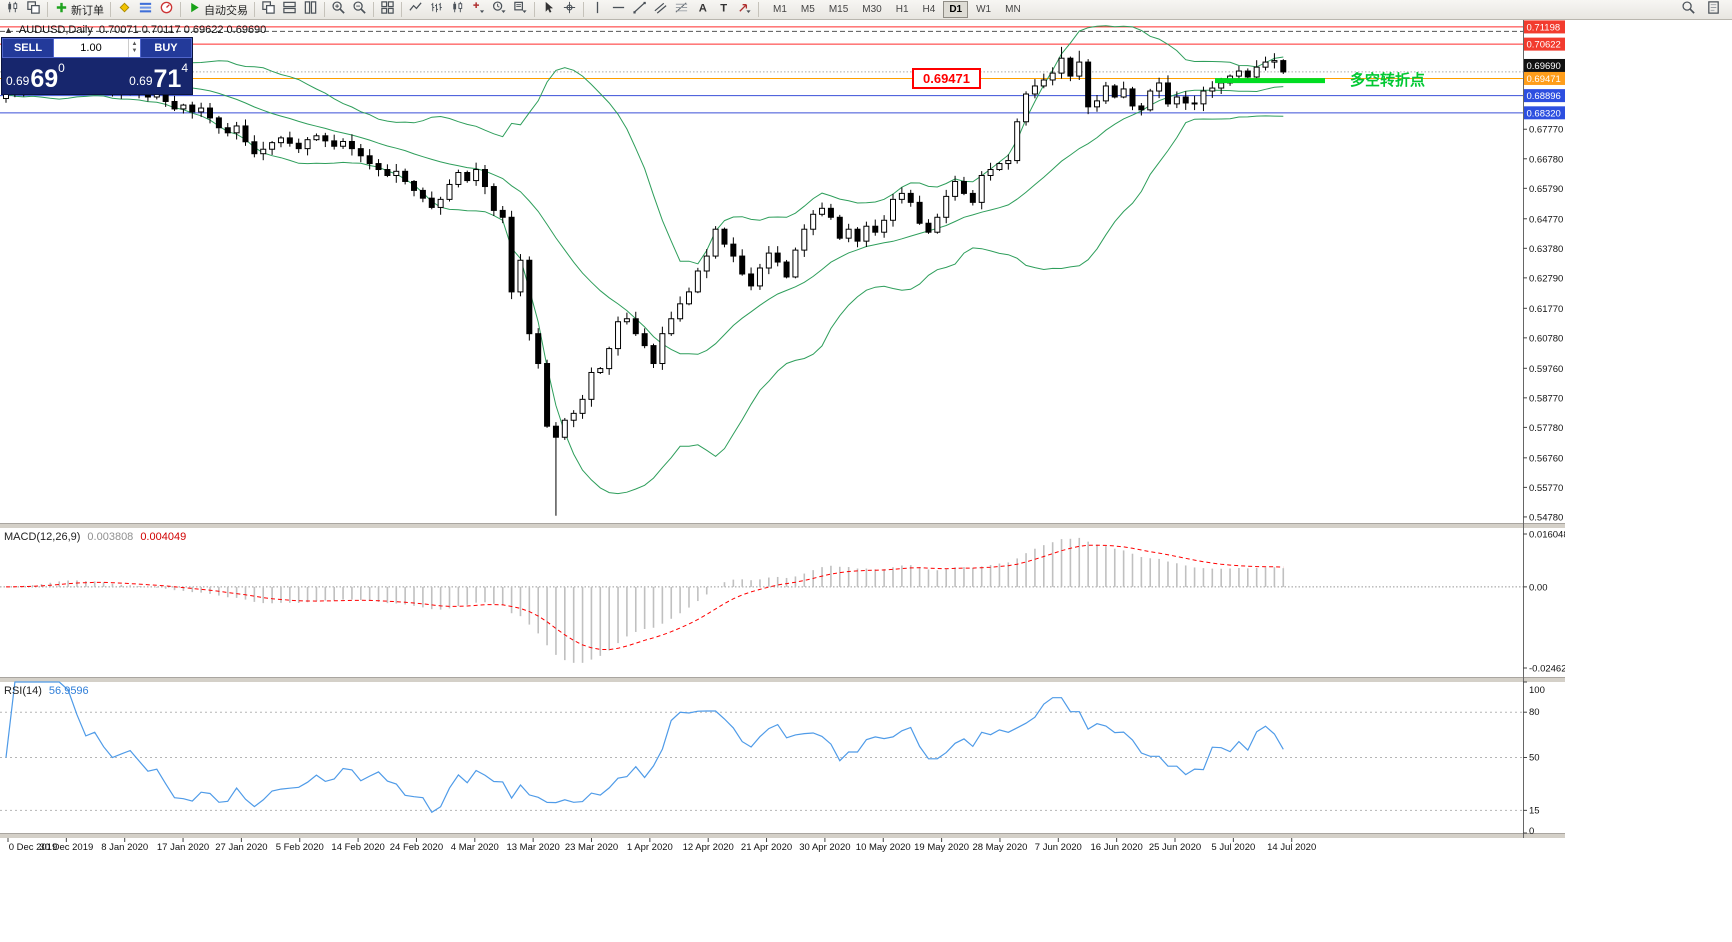 This screenshot has width=1732, height=942. I want to click on arrows-tool-button, so click(744, 10).